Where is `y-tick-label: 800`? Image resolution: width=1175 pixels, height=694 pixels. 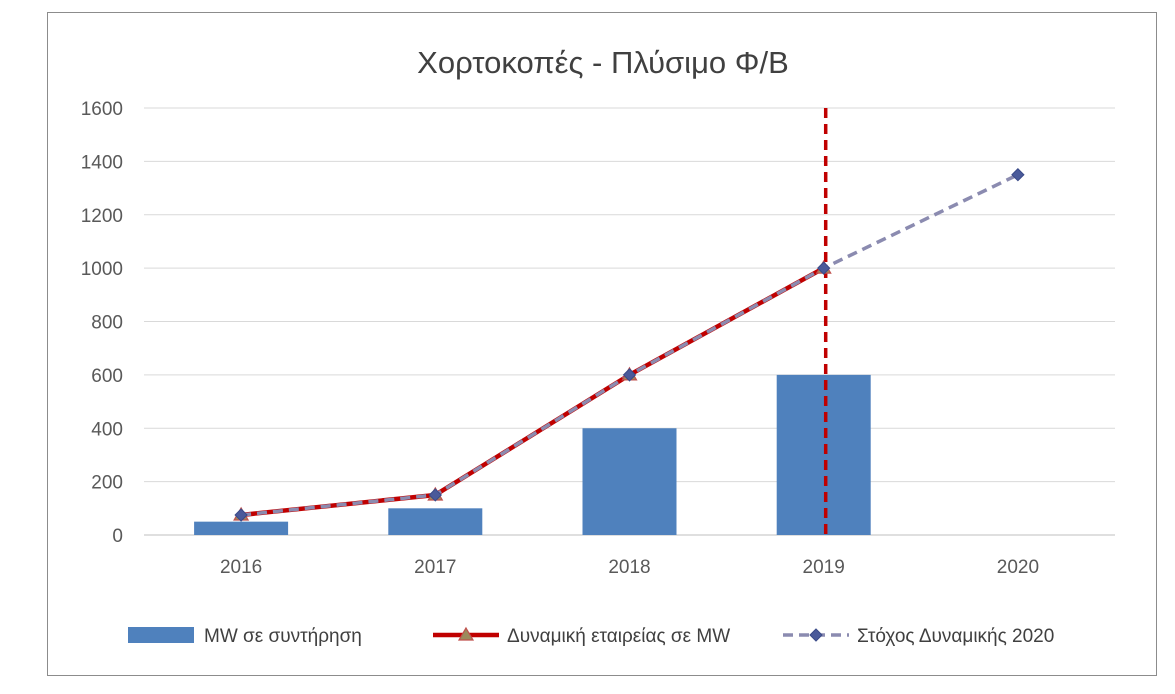 y-tick-label: 800 is located at coordinates (107, 323).